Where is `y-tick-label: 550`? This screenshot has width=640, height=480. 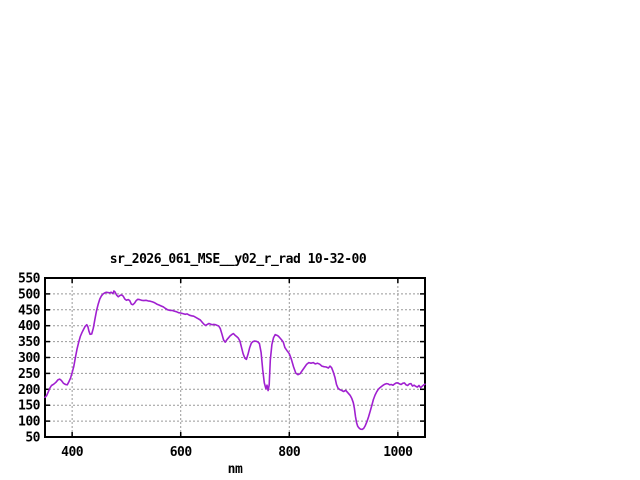
y-tick-label: 550 is located at coordinates (29, 279).